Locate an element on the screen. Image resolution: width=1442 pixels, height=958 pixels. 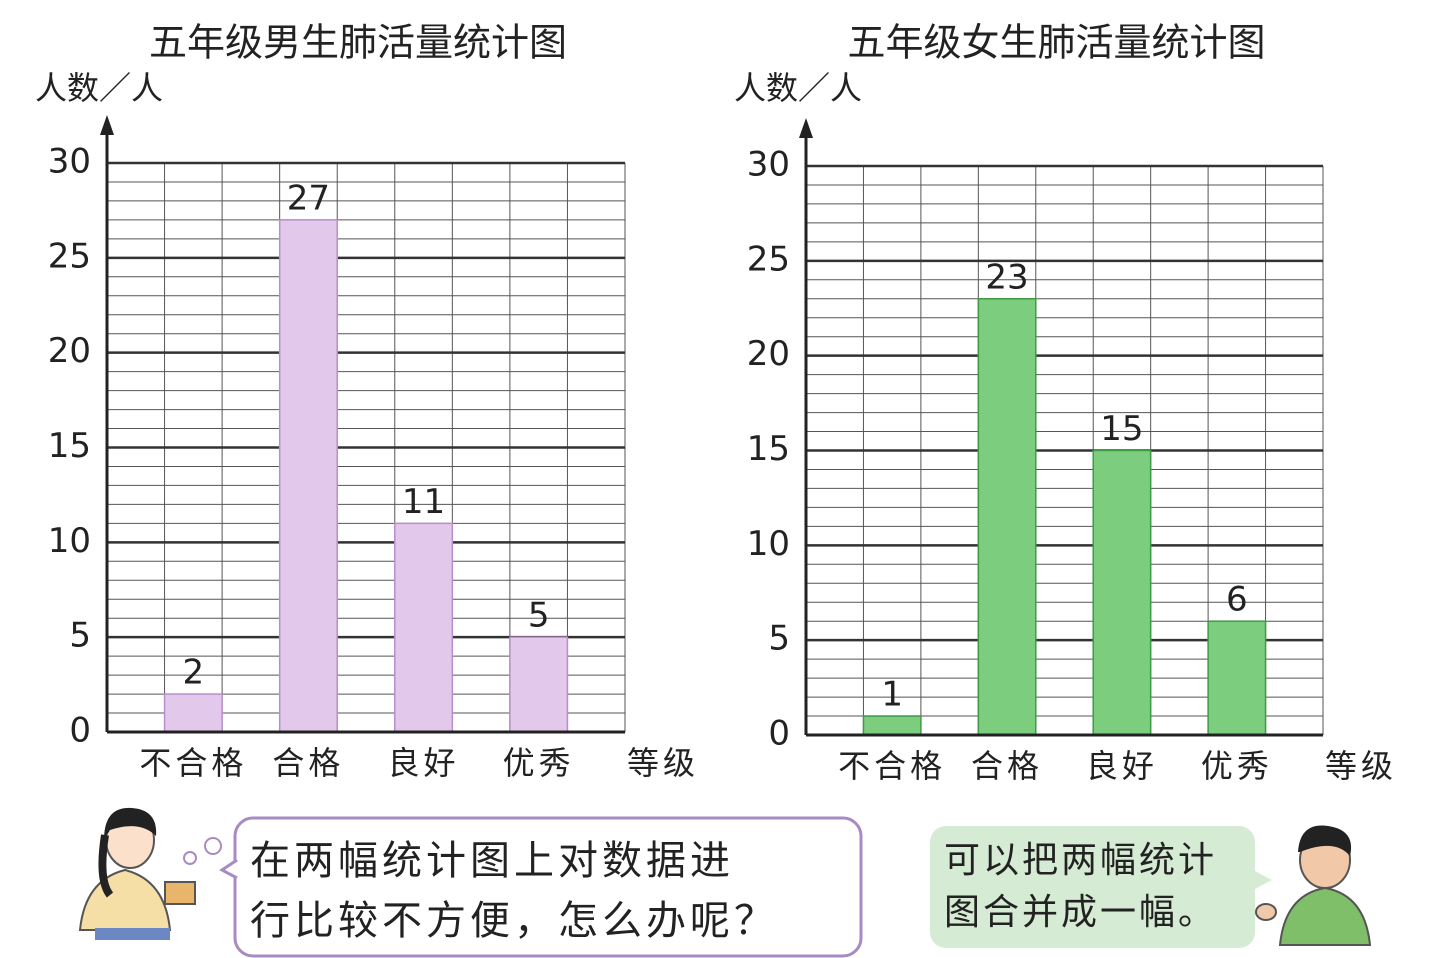
bubble-text: 行比较不方便，怎么办呢？ is located at coordinates (514, 921).